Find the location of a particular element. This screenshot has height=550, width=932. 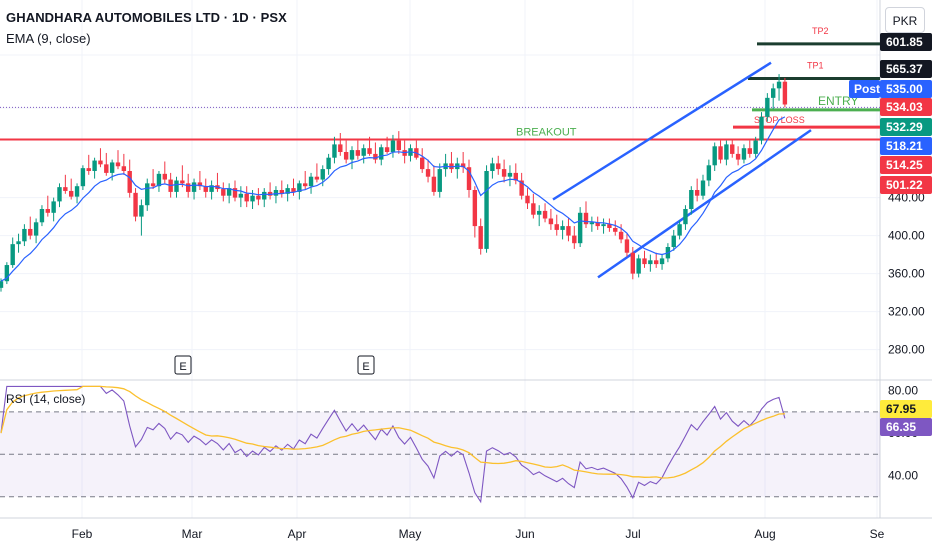

price-tag-value: 514.25 is located at coordinates (904, 165).